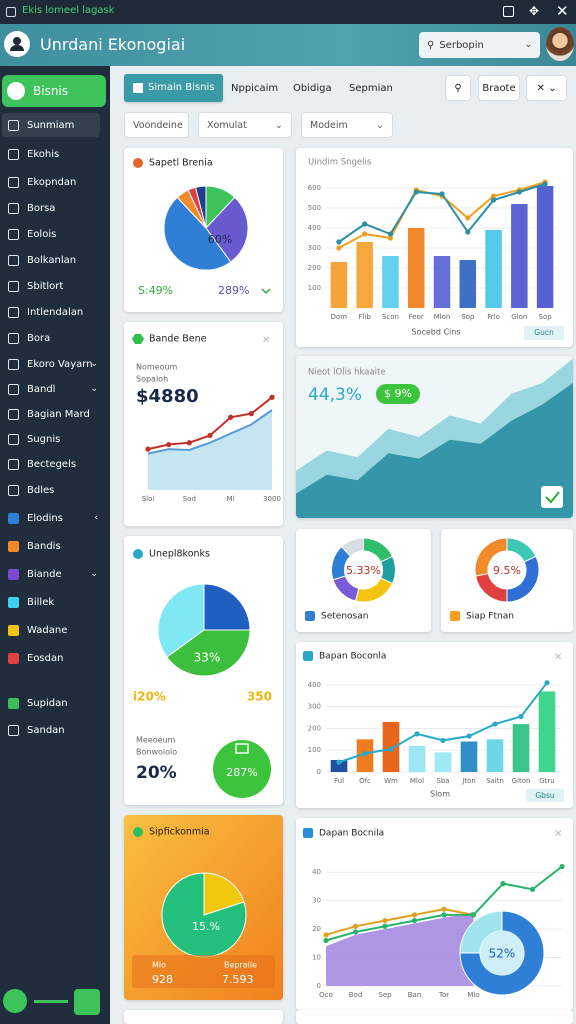  What do you see at coordinates (552, 497) in the screenshot?
I see `check-button` at bounding box center [552, 497].